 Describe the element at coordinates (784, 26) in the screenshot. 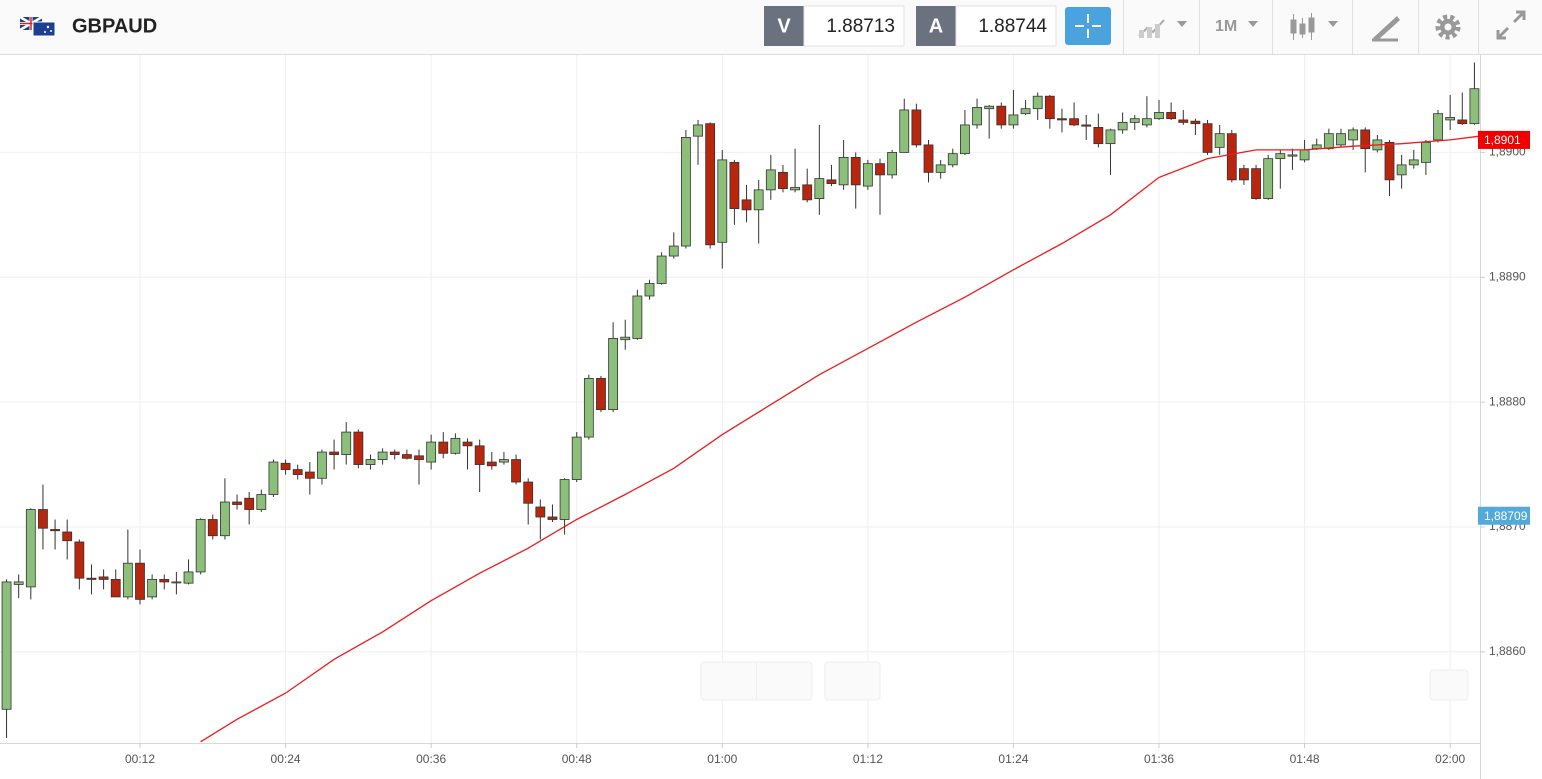

I see `sell-button` at that location.